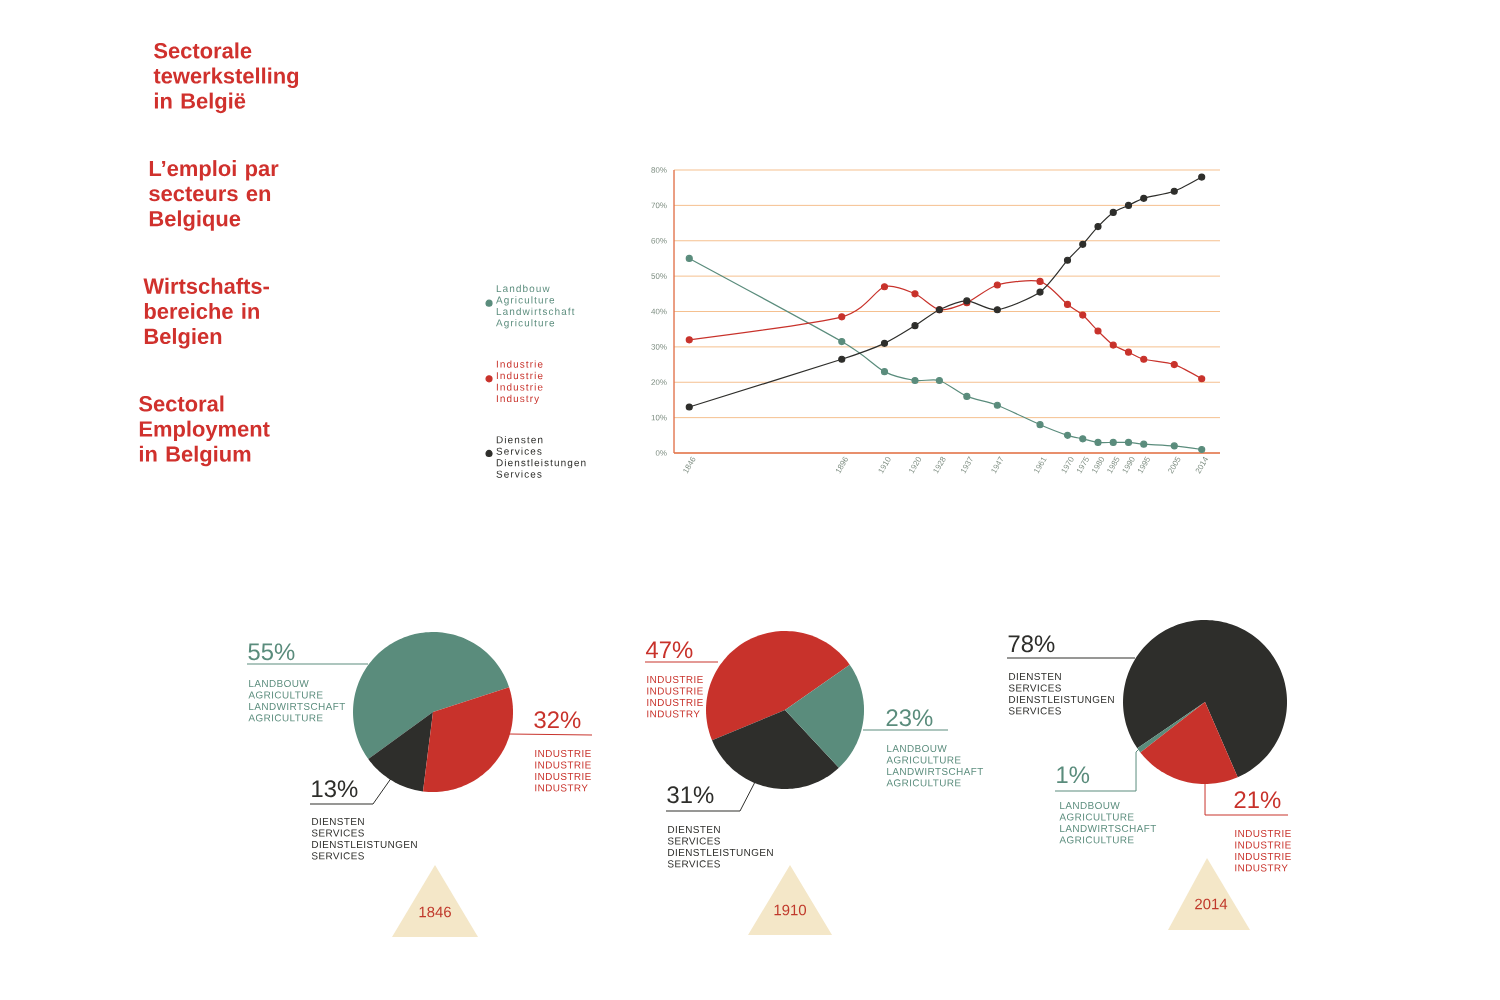 Image resolution: width=1500 pixels, height=1000 pixels. Describe the element at coordinates (535, 306) in the screenshot. I see `legend-label: Landbouw Agriculture Landwirtschaft Agriculture` at that location.